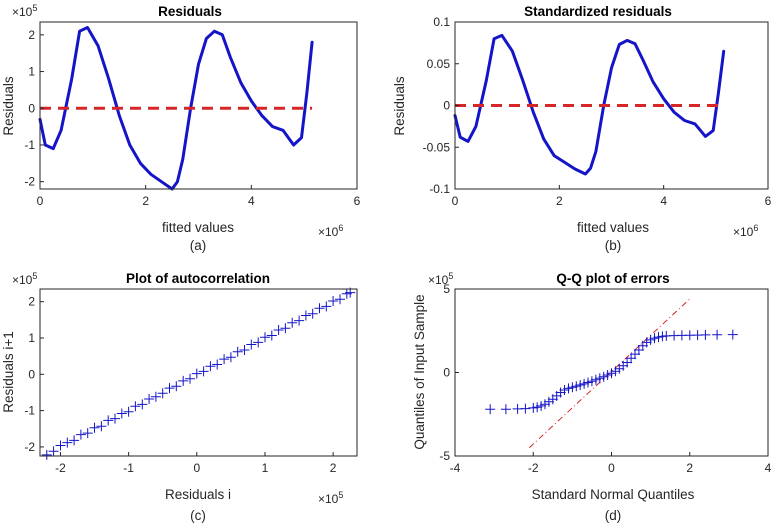 The height and width of the screenshot is (528, 775). I want to click on x-axis-label-d: Standard Normal Quantiles, so click(613, 494).